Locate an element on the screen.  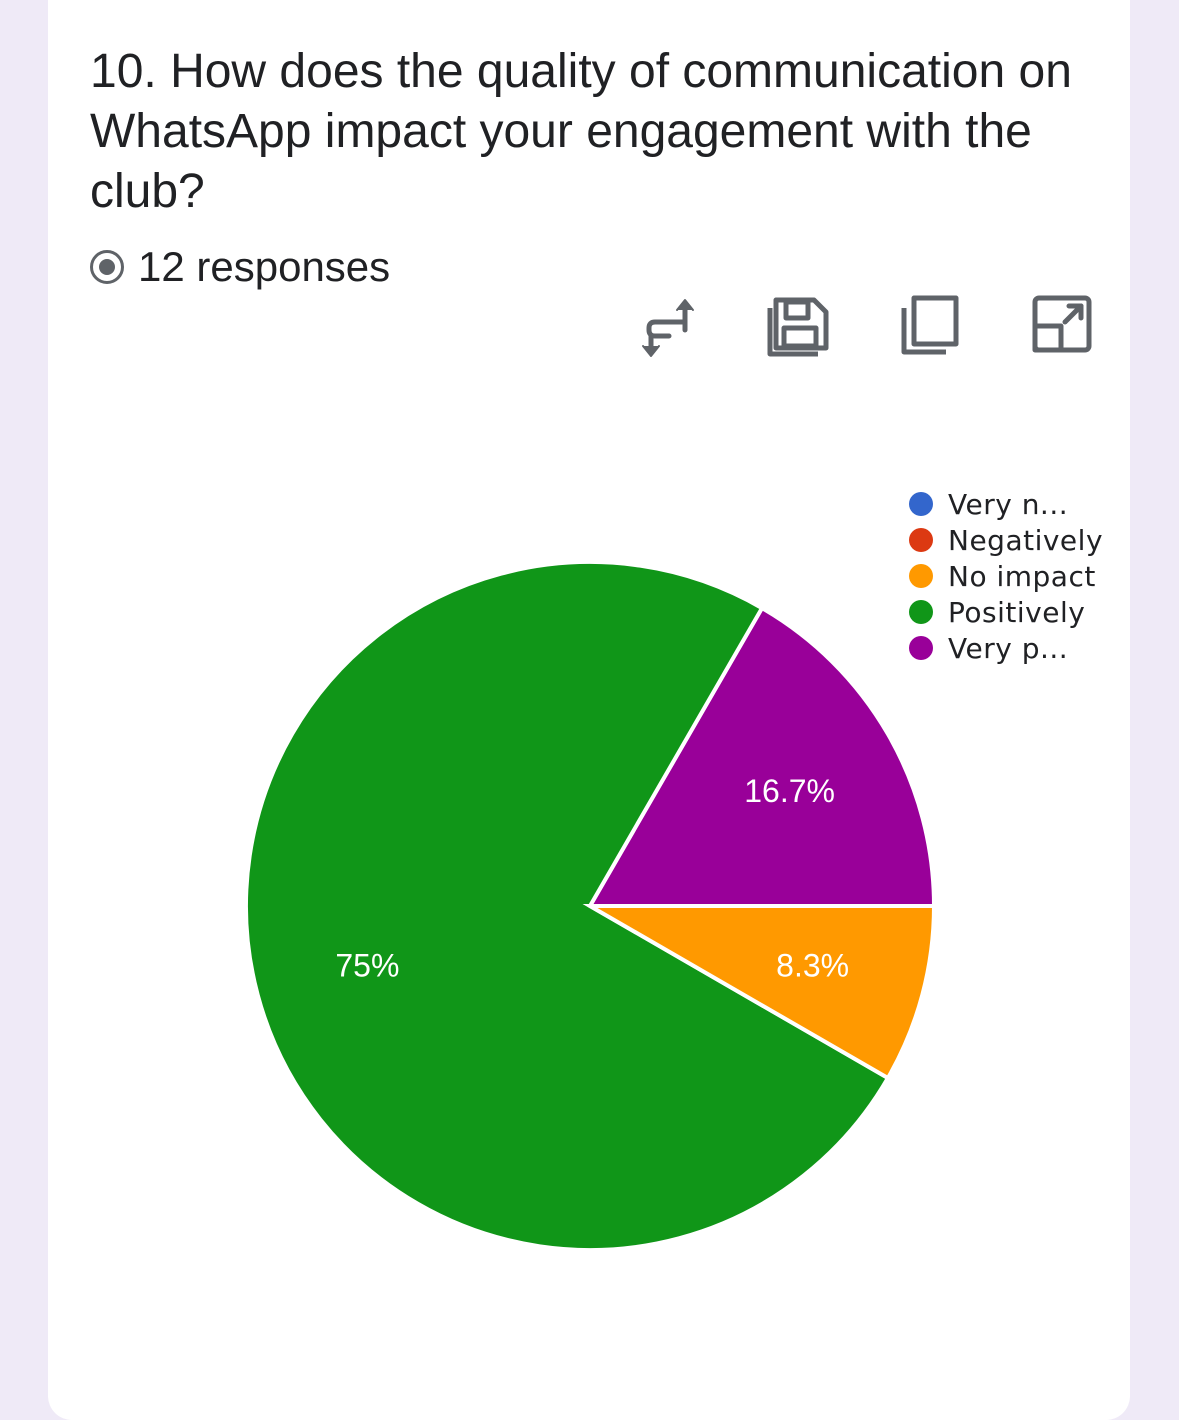
response-summary: 12 responses is located at coordinates (240, 267).